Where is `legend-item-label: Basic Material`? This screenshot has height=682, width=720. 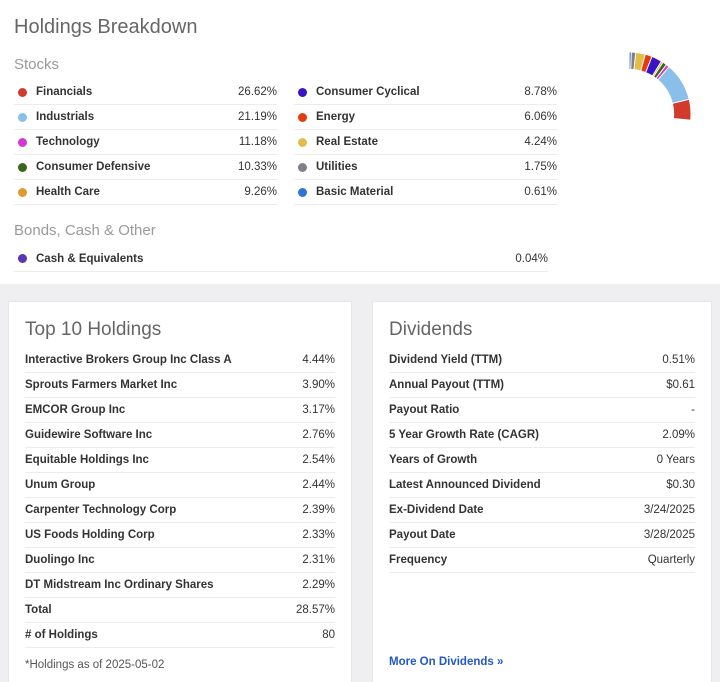
legend-item-label: Basic Material is located at coordinates (355, 192).